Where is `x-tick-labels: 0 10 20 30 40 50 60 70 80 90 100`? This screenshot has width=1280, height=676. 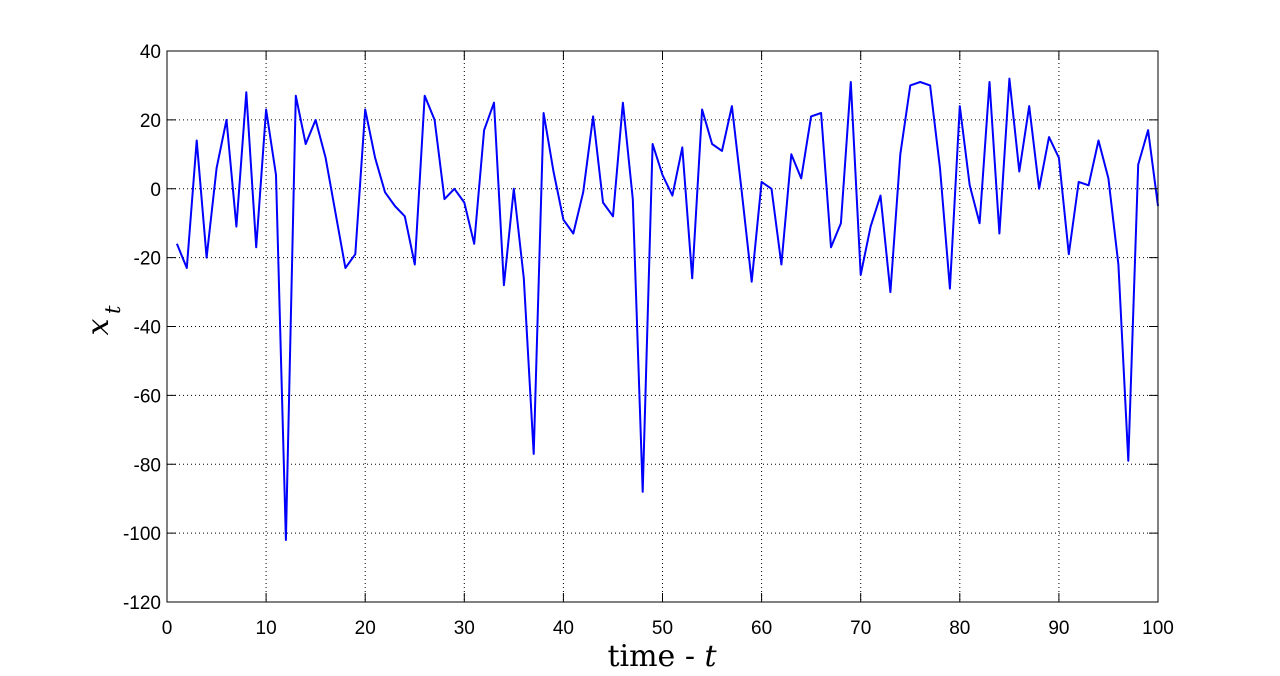 x-tick-labels: 0 10 20 30 40 50 60 70 80 90 100 is located at coordinates (668, 628).